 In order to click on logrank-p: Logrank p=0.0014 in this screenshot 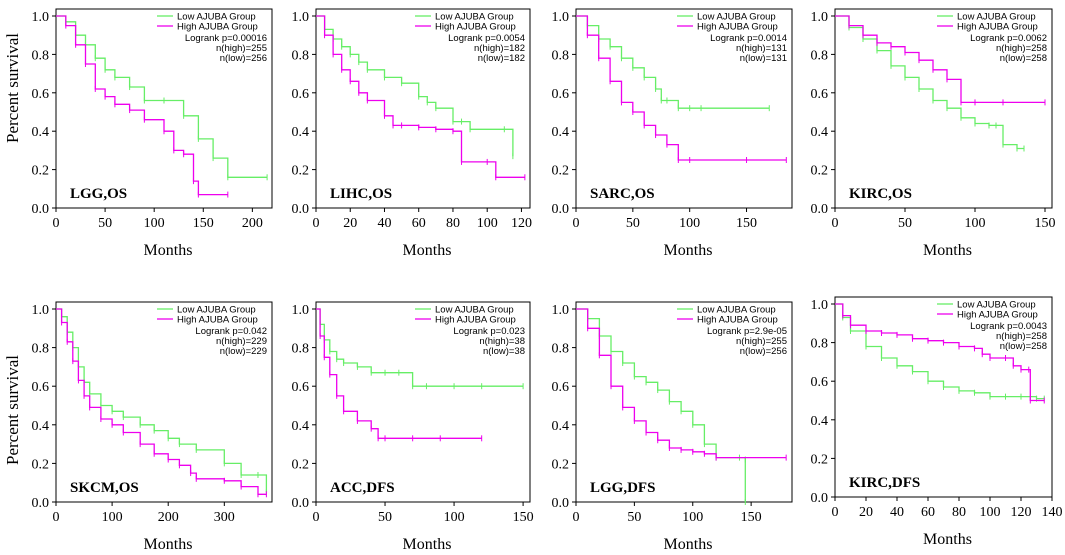, I will do `click(748, 38)`.